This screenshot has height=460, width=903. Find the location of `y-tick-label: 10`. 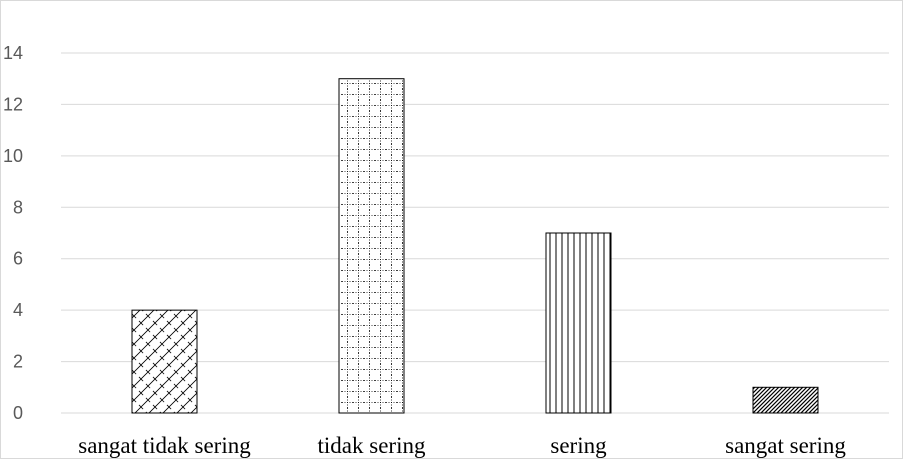

y-tick-label: 10 is located at coordinates (13, 156).